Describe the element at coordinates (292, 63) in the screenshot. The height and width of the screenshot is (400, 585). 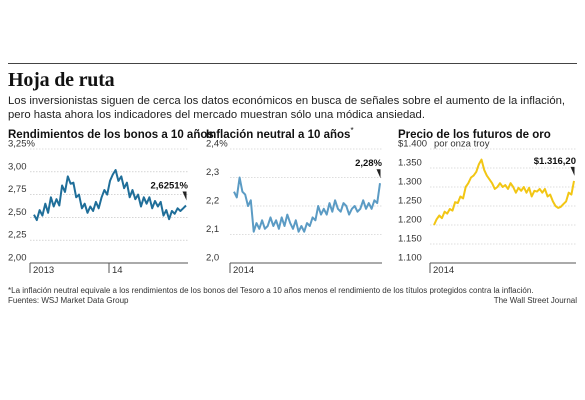
I see `top-rule` at that location.